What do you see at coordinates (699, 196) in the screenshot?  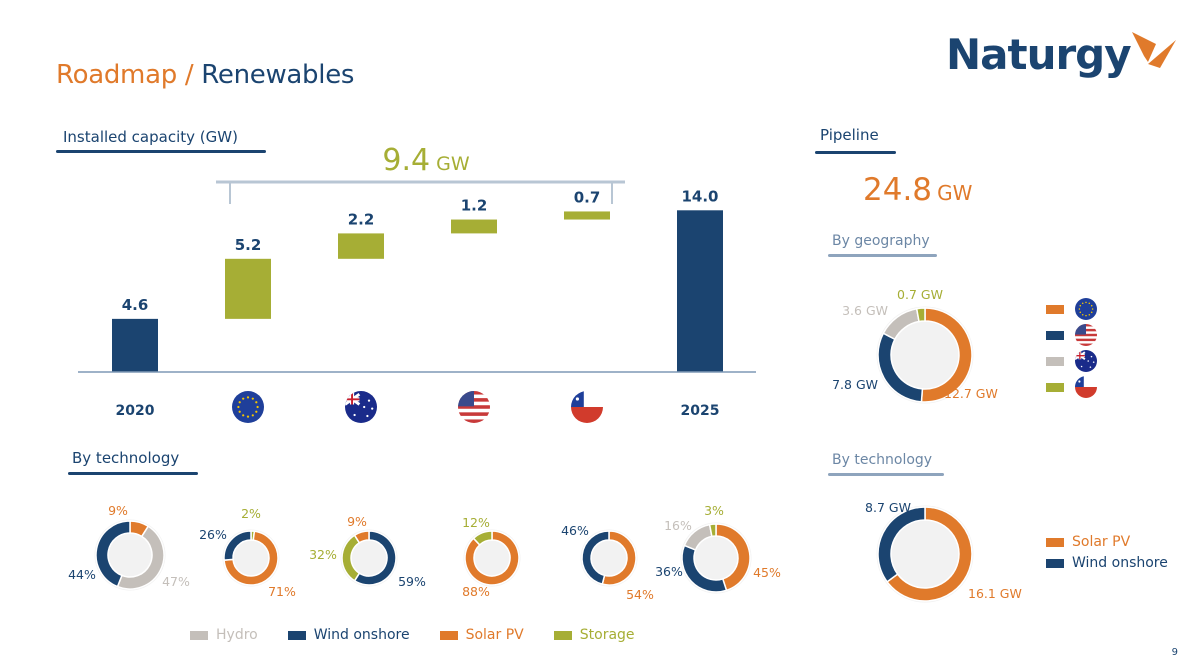 I see `bar-value-label: 14.0` at bounding box center [699, 196].